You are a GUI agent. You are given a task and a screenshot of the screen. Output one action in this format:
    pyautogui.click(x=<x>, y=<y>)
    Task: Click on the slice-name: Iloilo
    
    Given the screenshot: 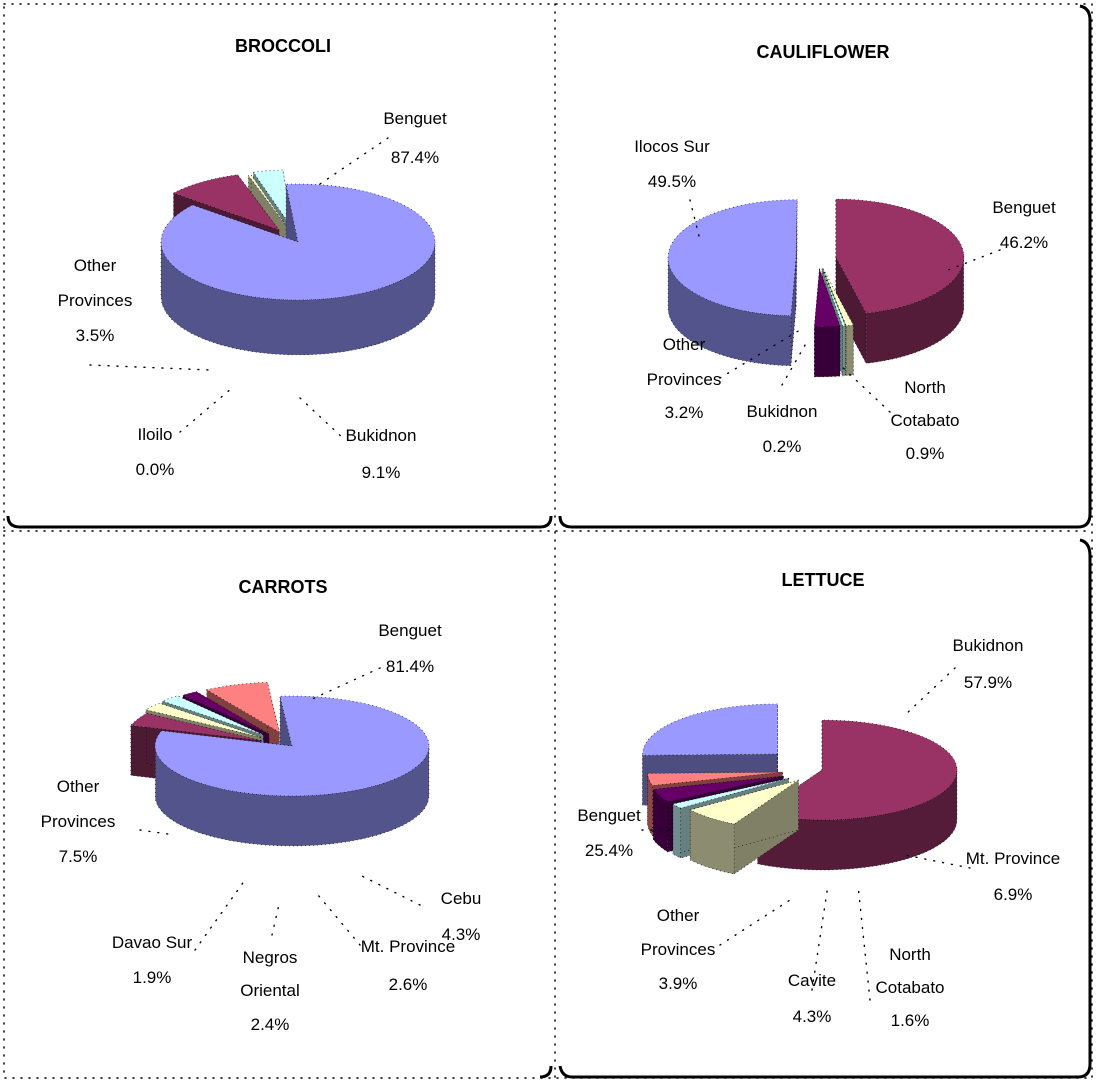 What is the action you would take?
    pyautogui.click(x=155, y=434)
    